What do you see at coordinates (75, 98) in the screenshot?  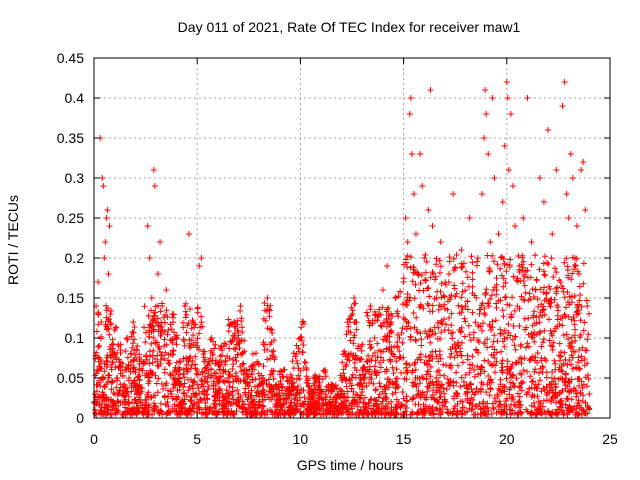 I see `y-tick-label: 0.4` at bounding box center [75, 98].